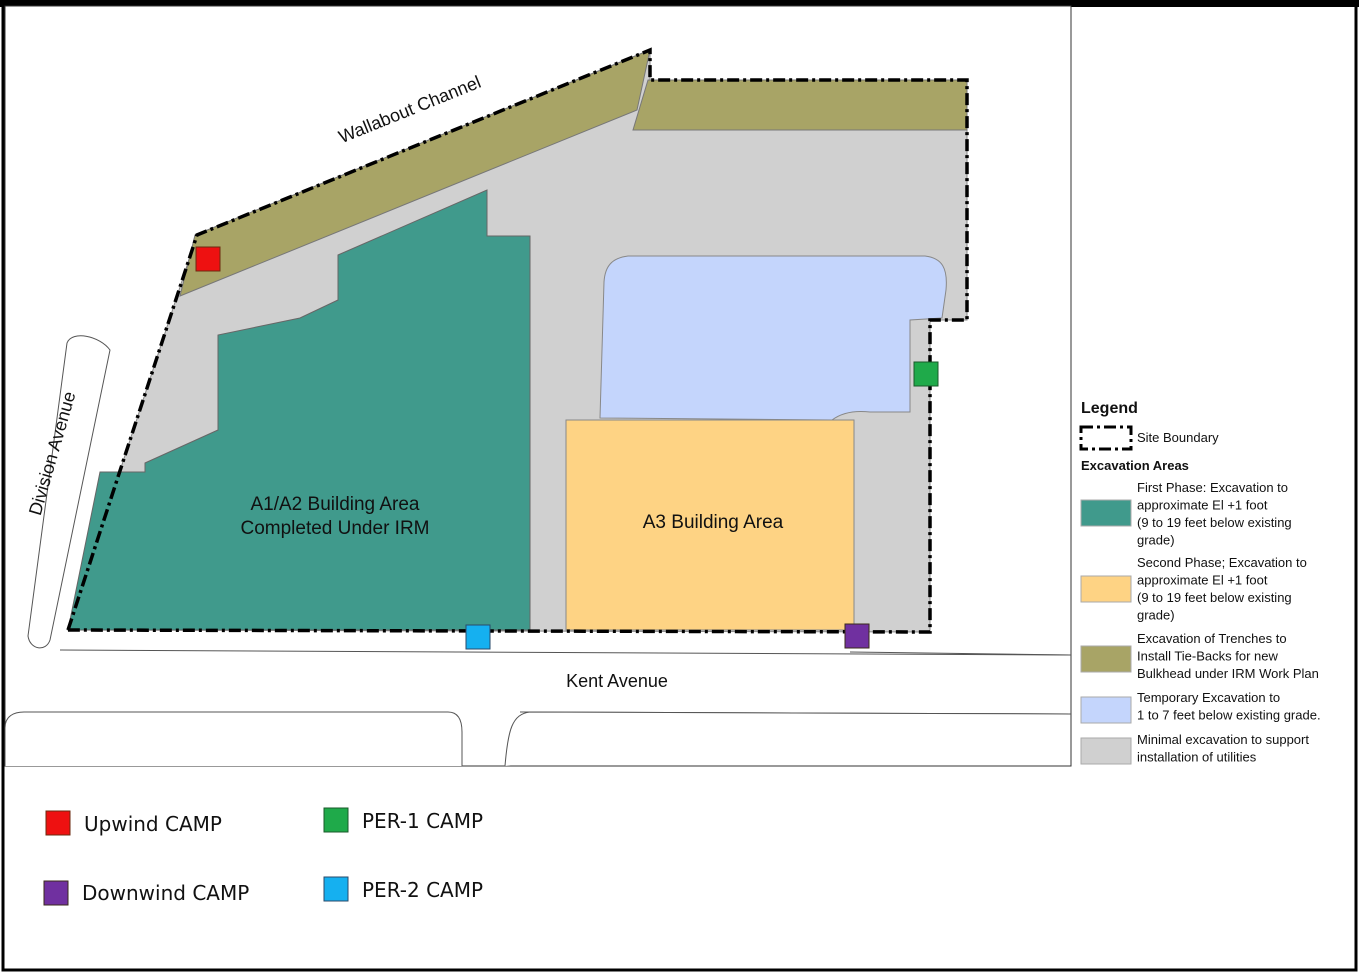 Image resolution: width=1359 pixels, height=973 pixels. Describe the element at coordinates (617, 681) in the screenshot. I see `kent-avenue-label: Kent Avenue` at that location.